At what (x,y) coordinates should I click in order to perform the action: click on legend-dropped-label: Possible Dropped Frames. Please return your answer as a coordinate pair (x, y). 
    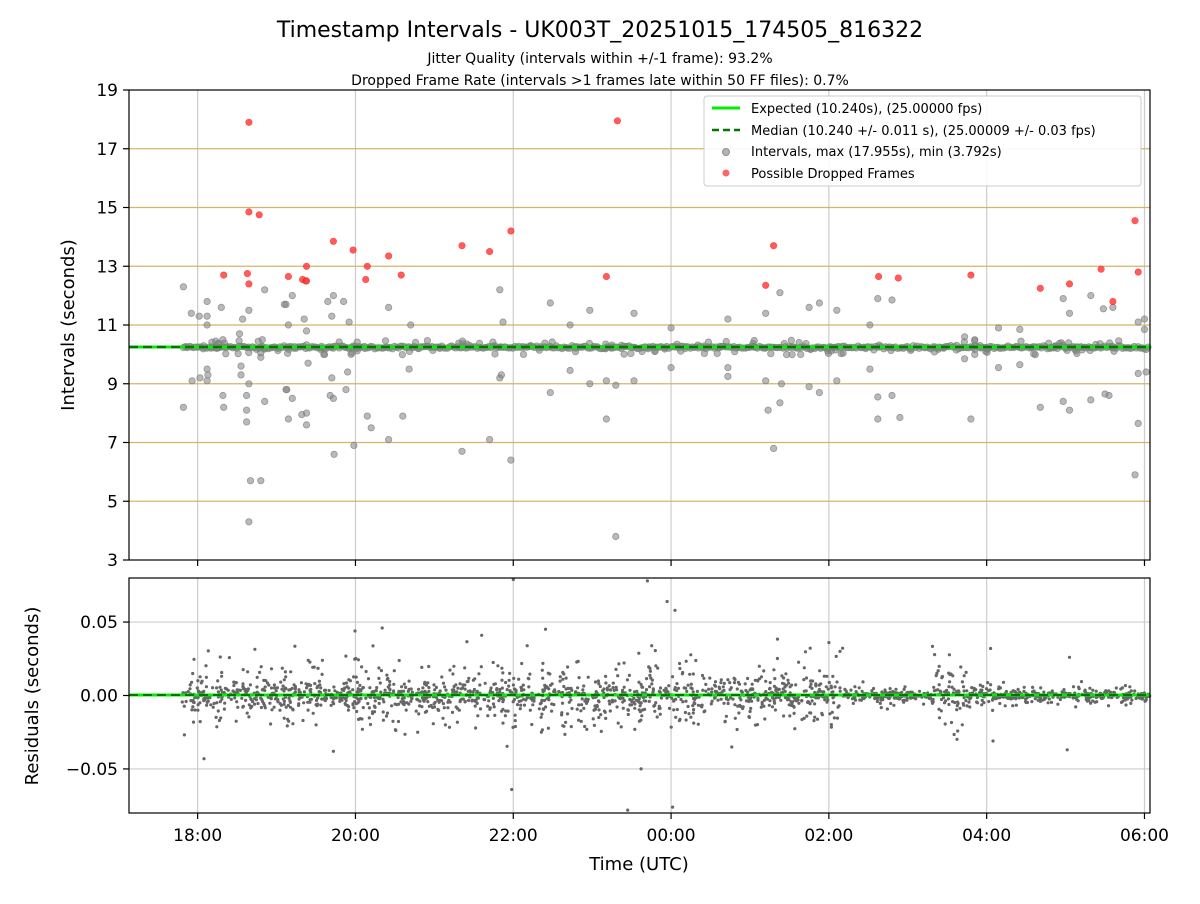
    Looking at the image, I should click on (833, 174).